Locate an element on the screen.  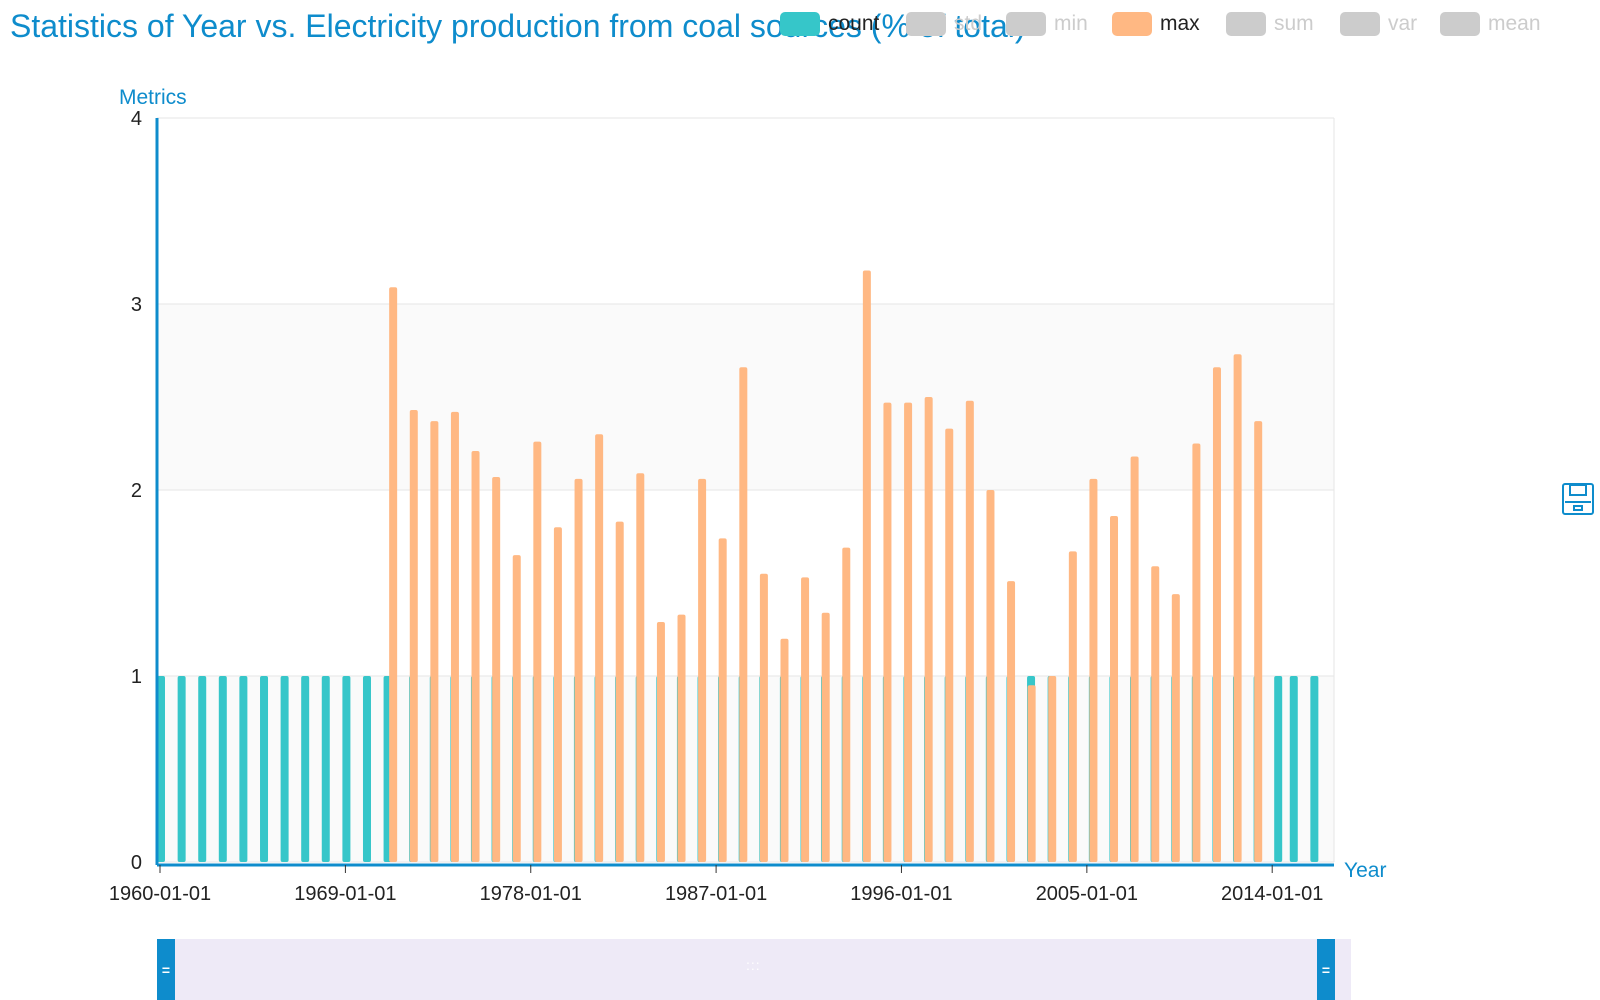
y-tick-label: 0 is located at coordinates (136, 863).